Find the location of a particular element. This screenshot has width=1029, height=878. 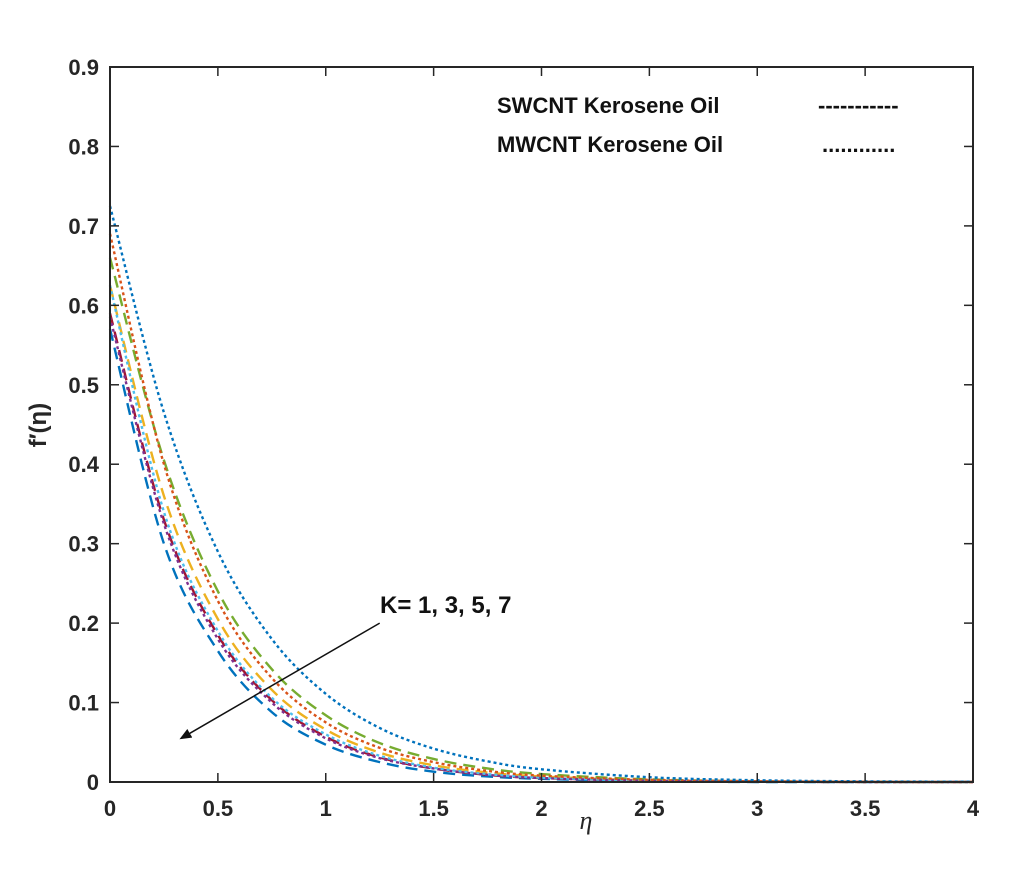

x-tick-label: 2.5 is located at coordinates (649, 808).